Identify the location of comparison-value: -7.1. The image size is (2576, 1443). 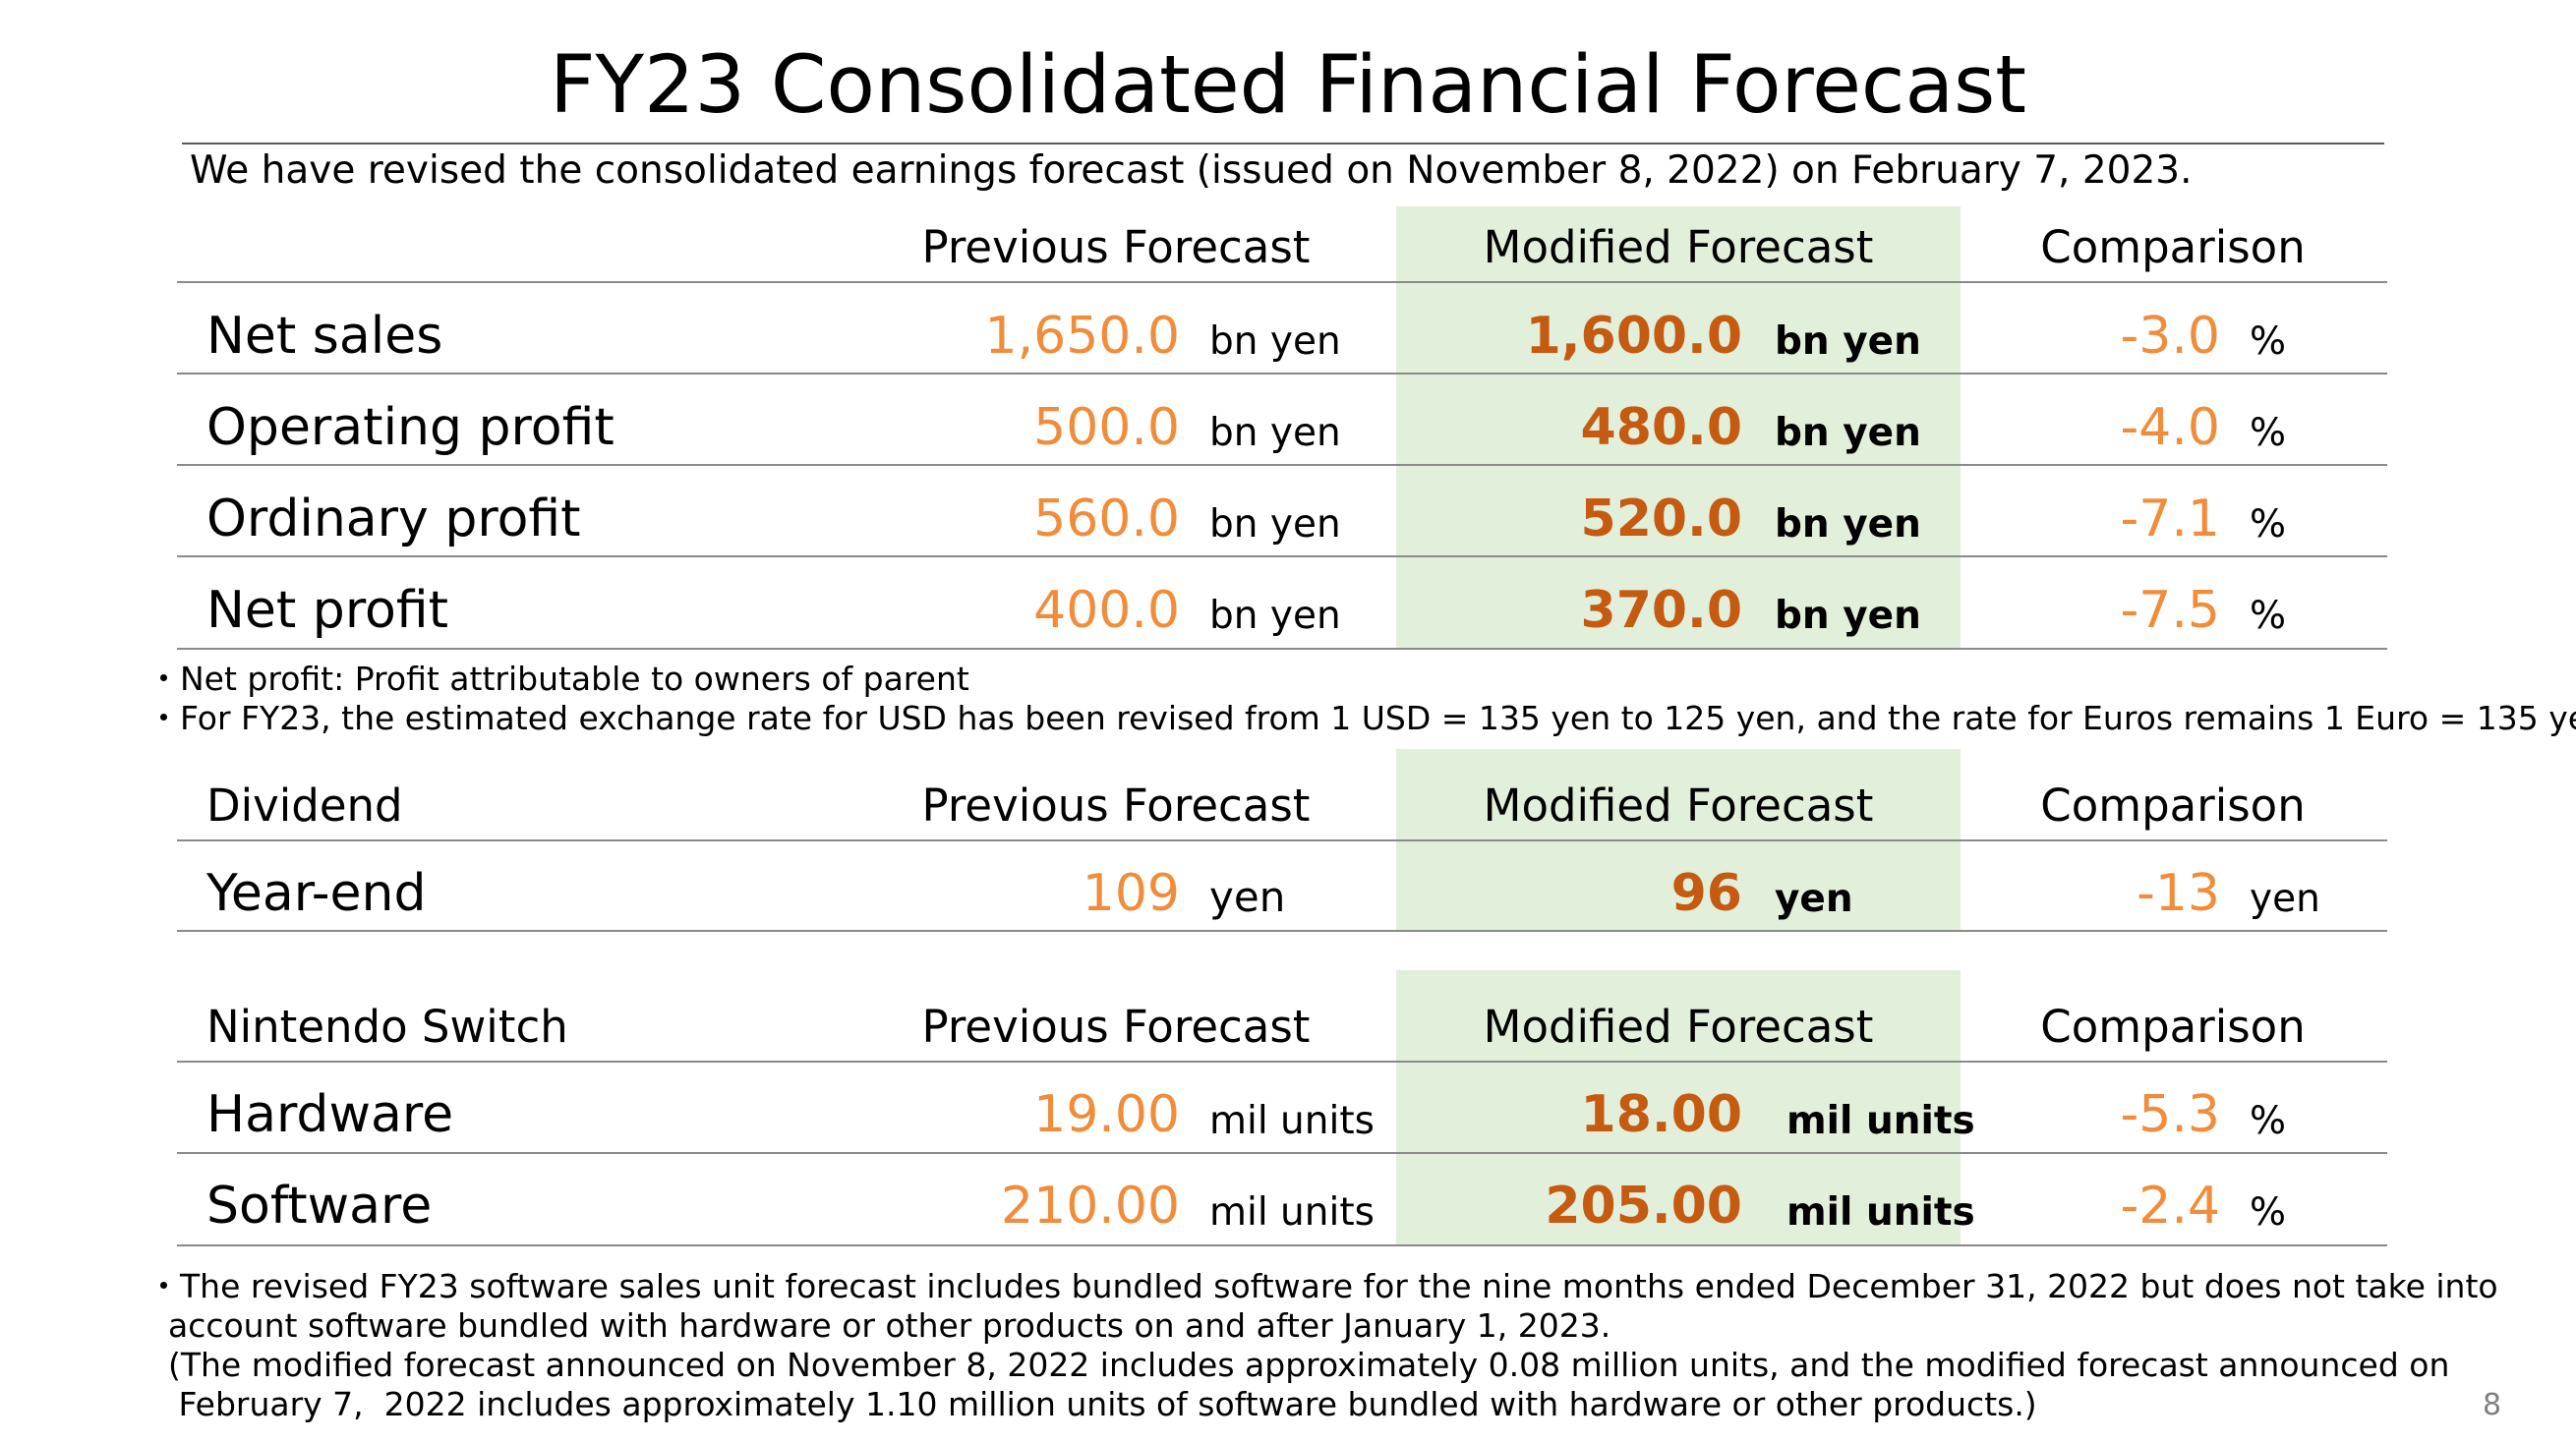
(2170, 519).